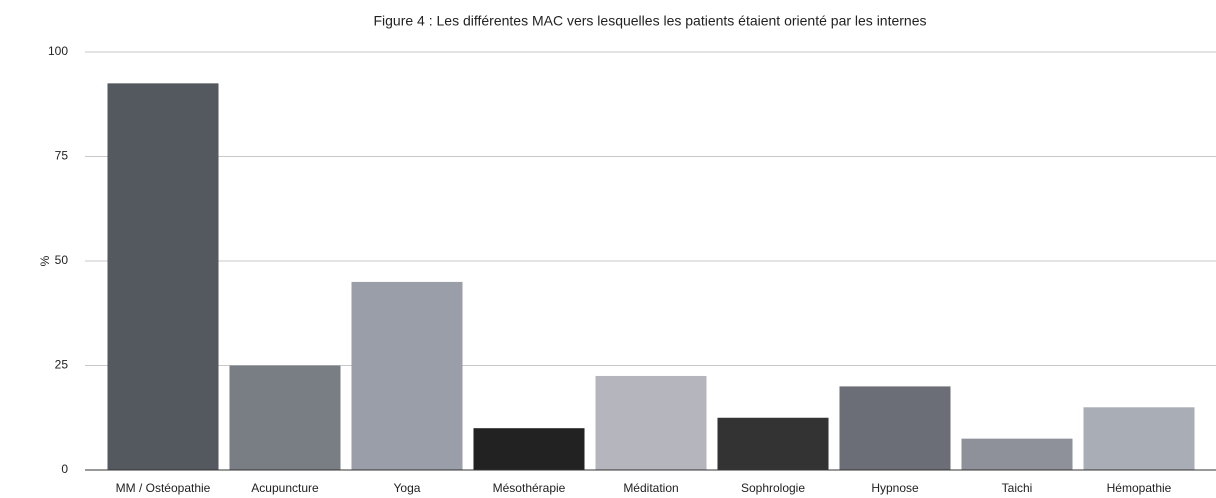  I want to click on x-tick-label: Hémopathie, so click(1139, 488).